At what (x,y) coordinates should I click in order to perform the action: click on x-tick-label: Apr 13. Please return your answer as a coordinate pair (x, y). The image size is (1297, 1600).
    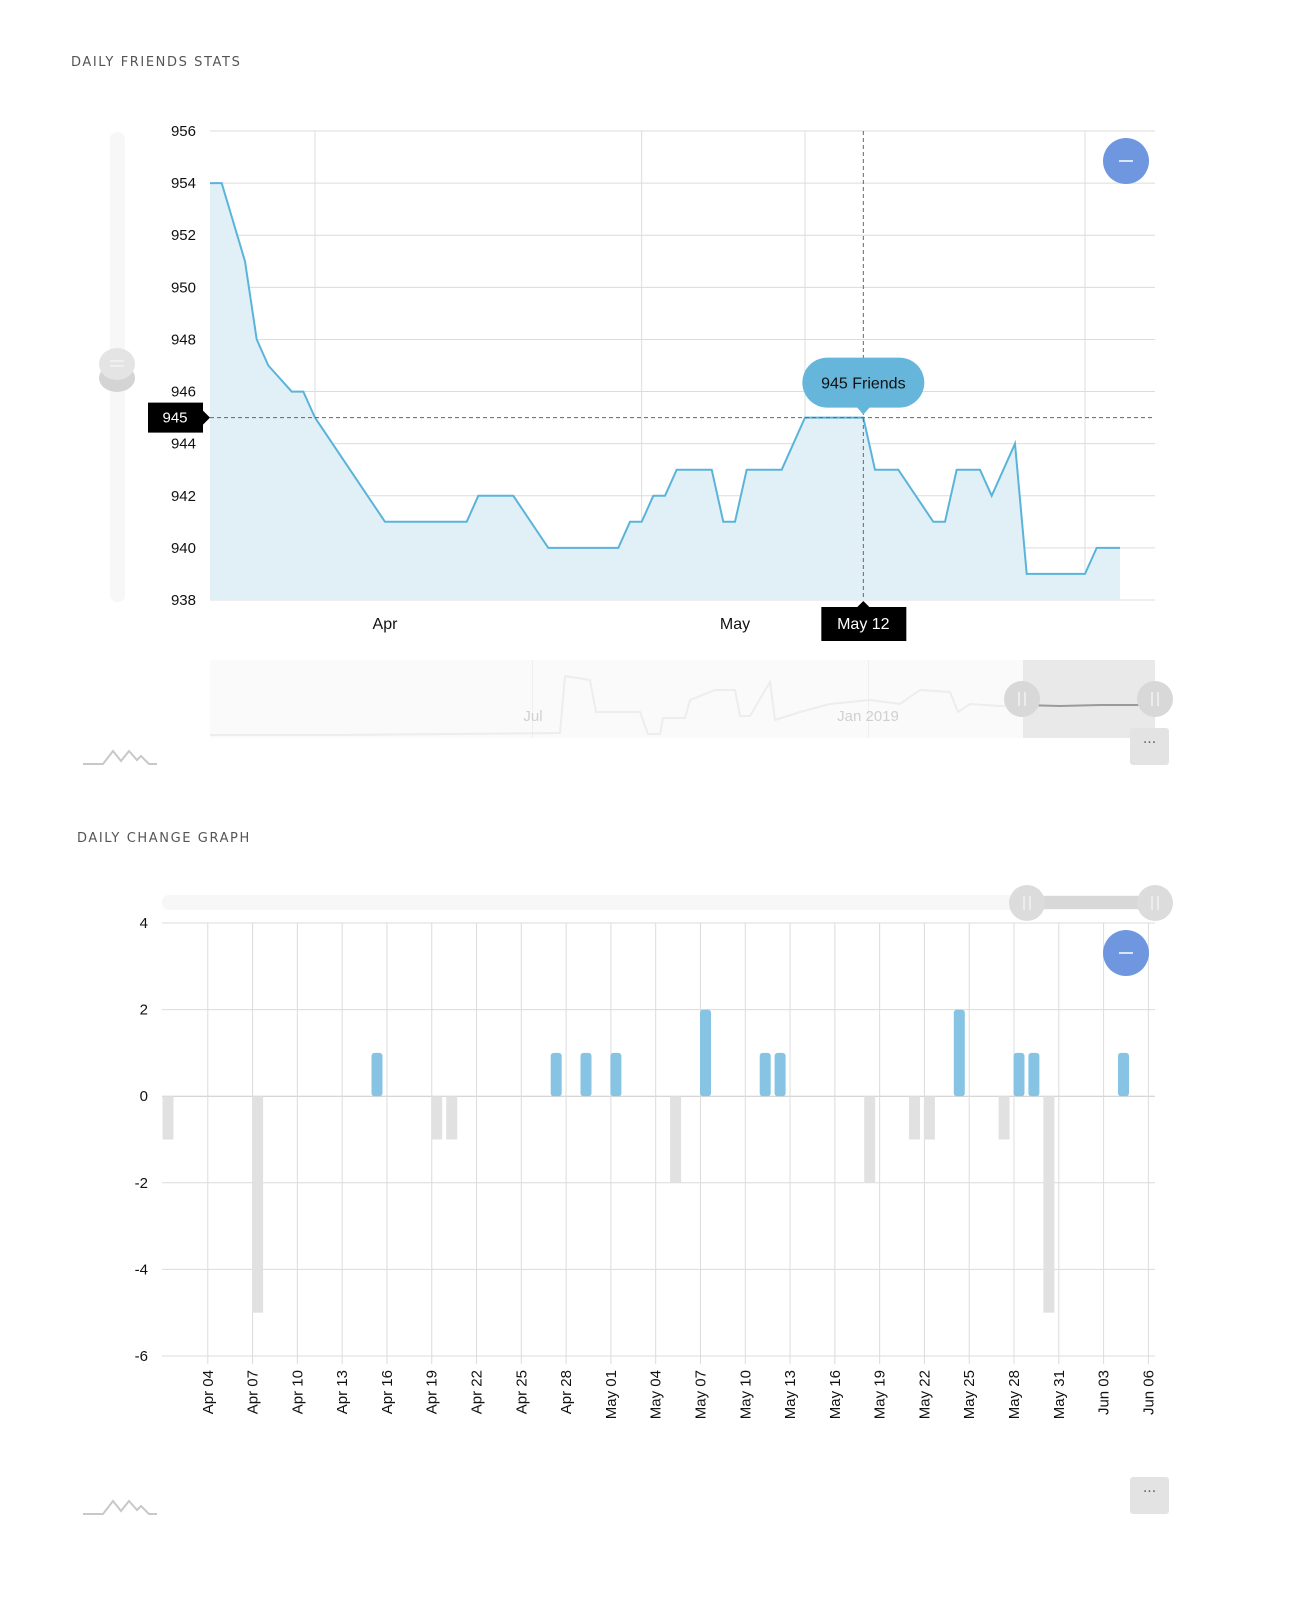
    Looking at the image, I should click on (342, 1392).